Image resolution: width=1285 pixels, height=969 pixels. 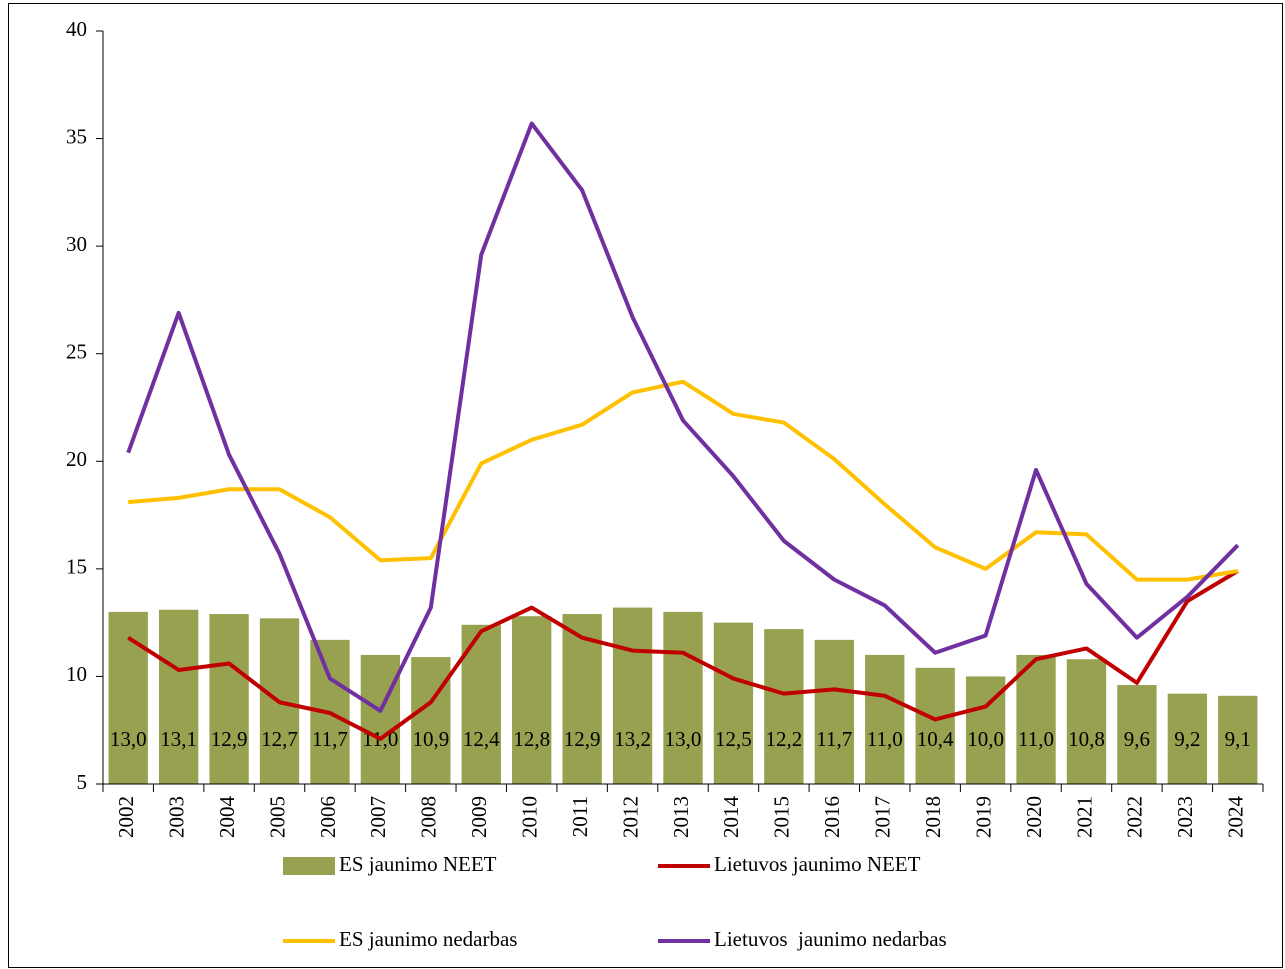 I want to click on y-tick-label: 25, so click(x=76, y=352).